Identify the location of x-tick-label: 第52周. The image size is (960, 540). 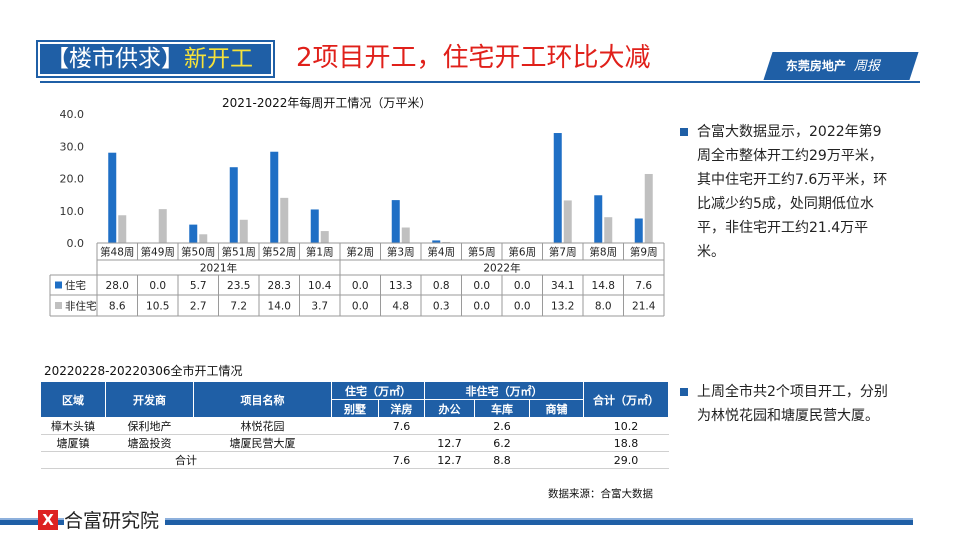
(279, 252).